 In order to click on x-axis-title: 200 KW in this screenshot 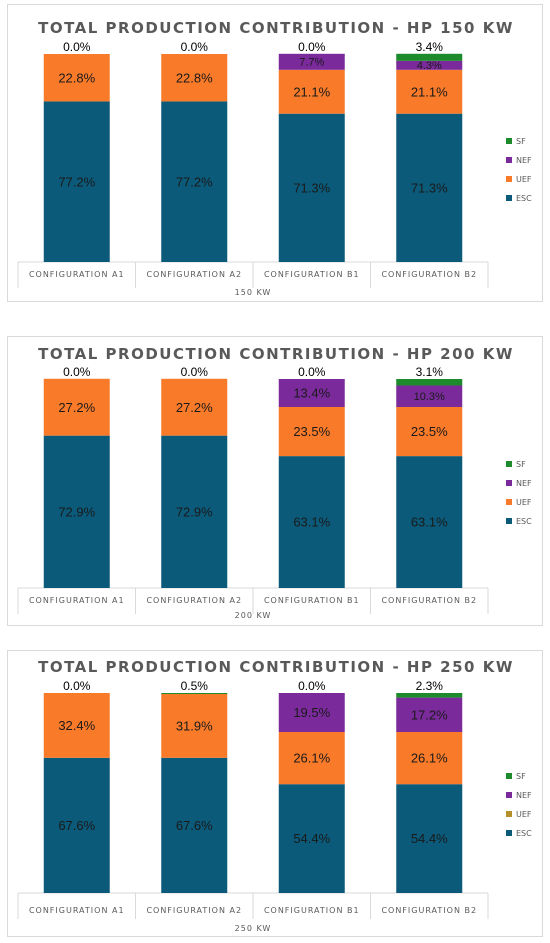, I will do `click(253, 615)`.